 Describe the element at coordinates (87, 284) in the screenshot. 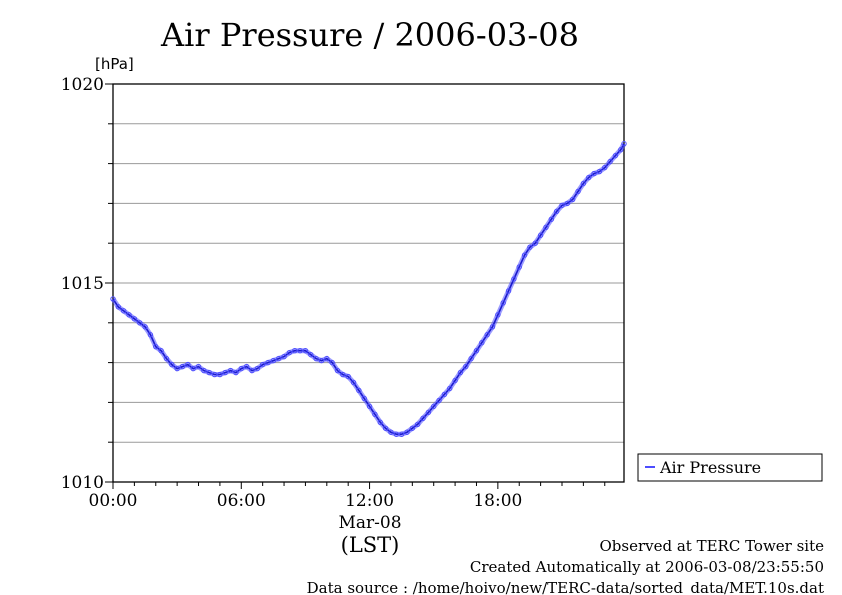

I see `y-axis: 1010 1015 1020` at that location.